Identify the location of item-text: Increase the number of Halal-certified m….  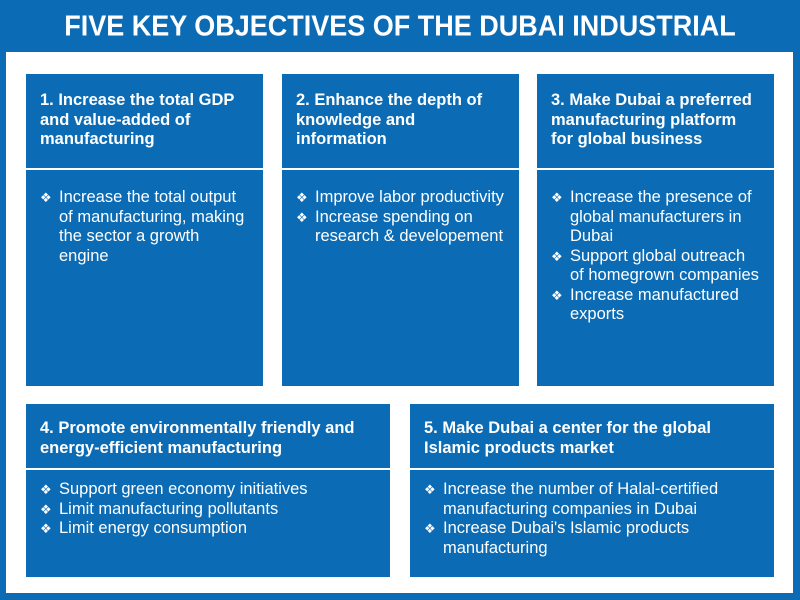
(581, 499).